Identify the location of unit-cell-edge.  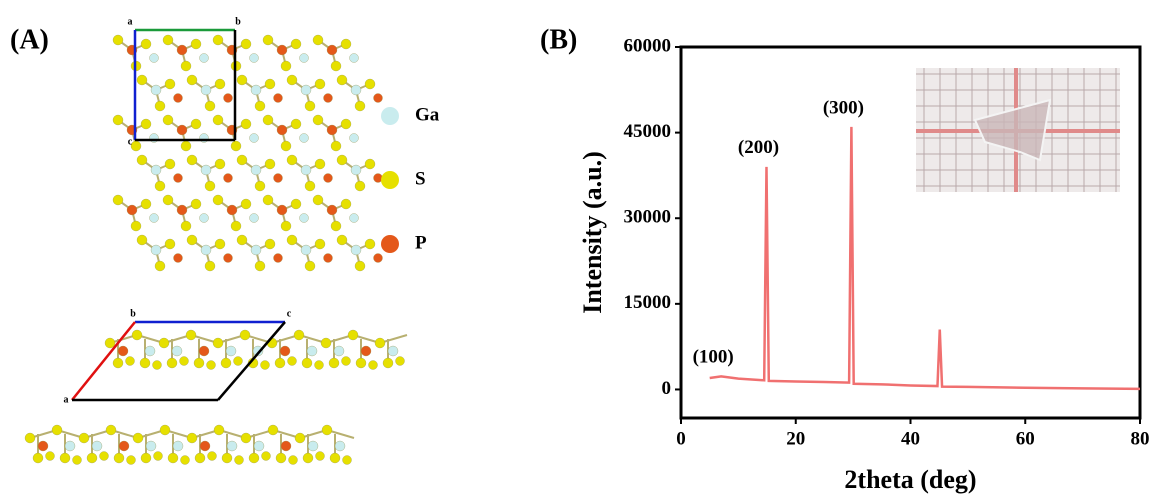
(251, 361).